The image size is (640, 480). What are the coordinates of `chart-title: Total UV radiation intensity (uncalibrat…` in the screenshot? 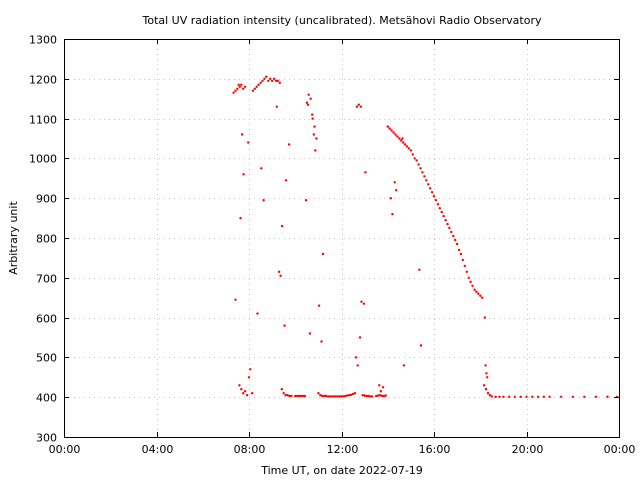 It's located at (342, 20).